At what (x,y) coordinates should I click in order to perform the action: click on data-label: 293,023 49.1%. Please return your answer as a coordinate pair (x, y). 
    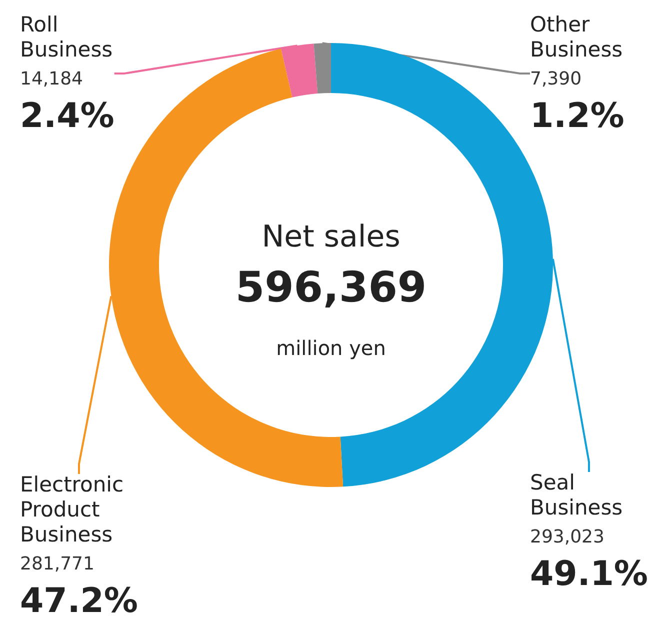
    Looking at the image, I should click on (589, 560).